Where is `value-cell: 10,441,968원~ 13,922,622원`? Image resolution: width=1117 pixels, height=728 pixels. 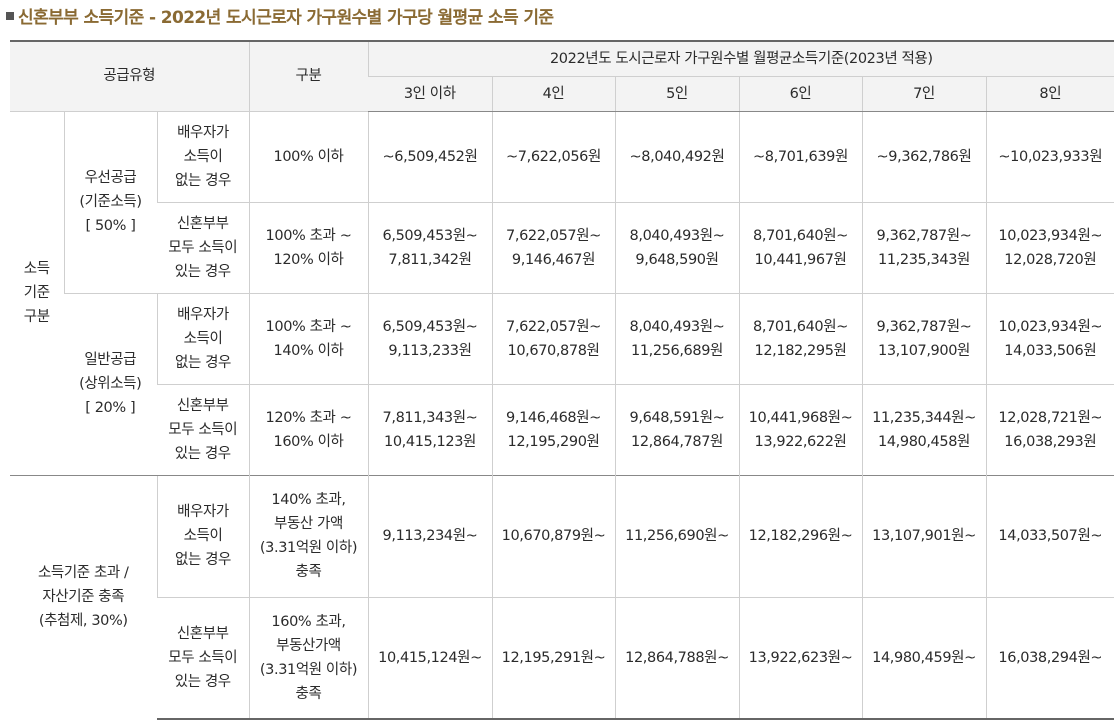
value-cell: 10,441,968원~ 13,922,622원 is located at coordinates (800, 429).